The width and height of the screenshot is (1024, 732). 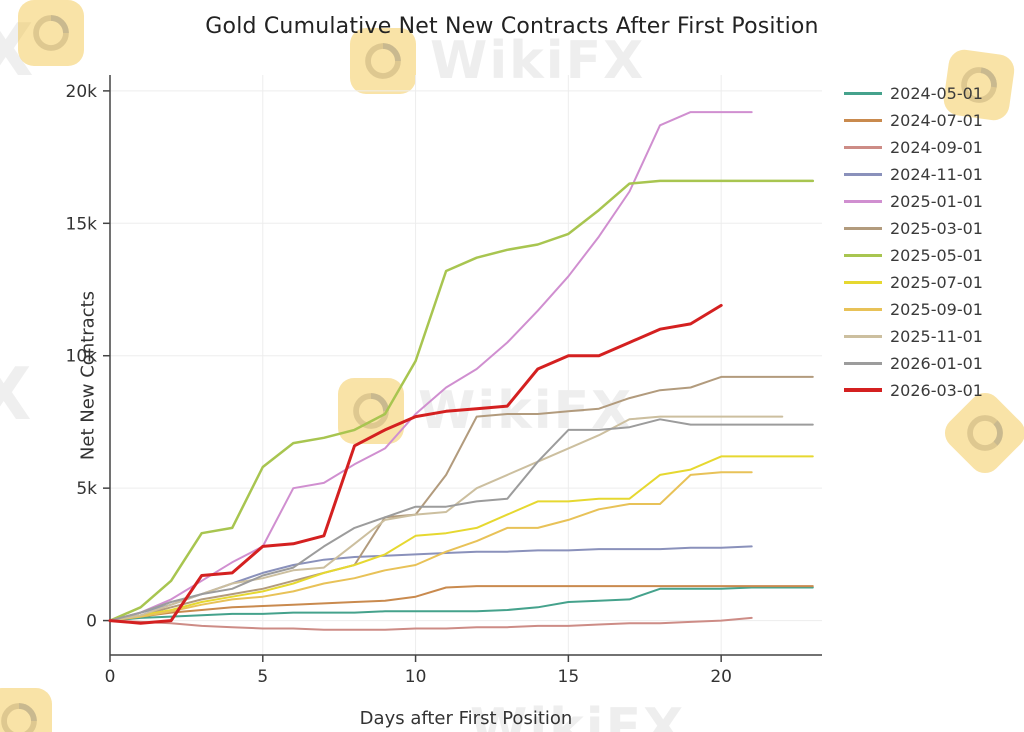 I want to click on legend-item-2024-05-01: 2024-05-01, so click(x=913, y=93).